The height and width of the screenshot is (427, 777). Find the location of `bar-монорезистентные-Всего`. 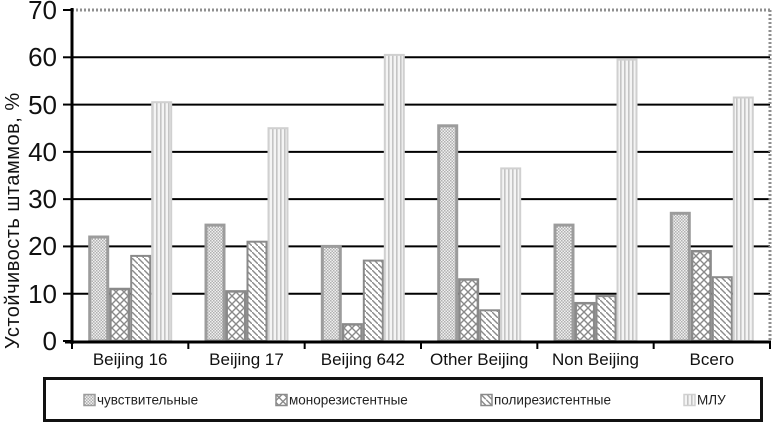

bar-монорезистентные-Всего is located at coordinates (701, 296).